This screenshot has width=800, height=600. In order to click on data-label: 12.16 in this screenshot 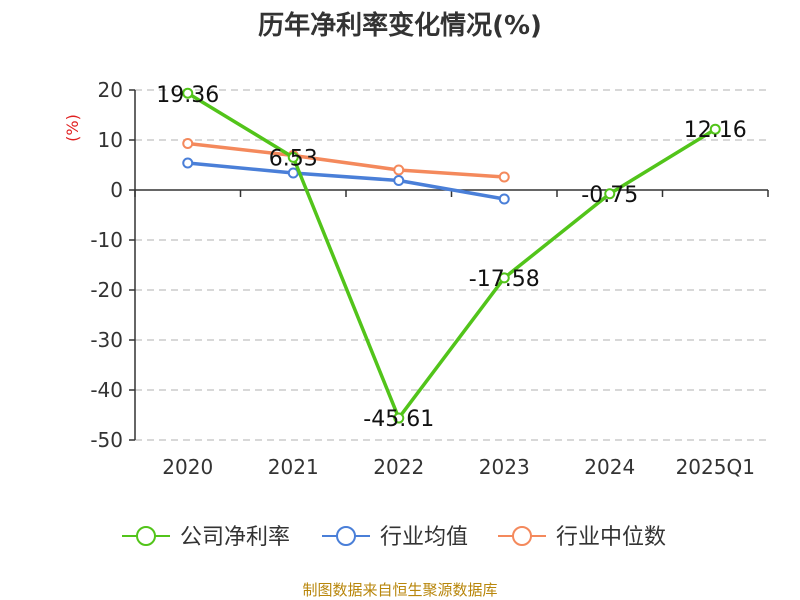, I will do `click(715, 130)`.